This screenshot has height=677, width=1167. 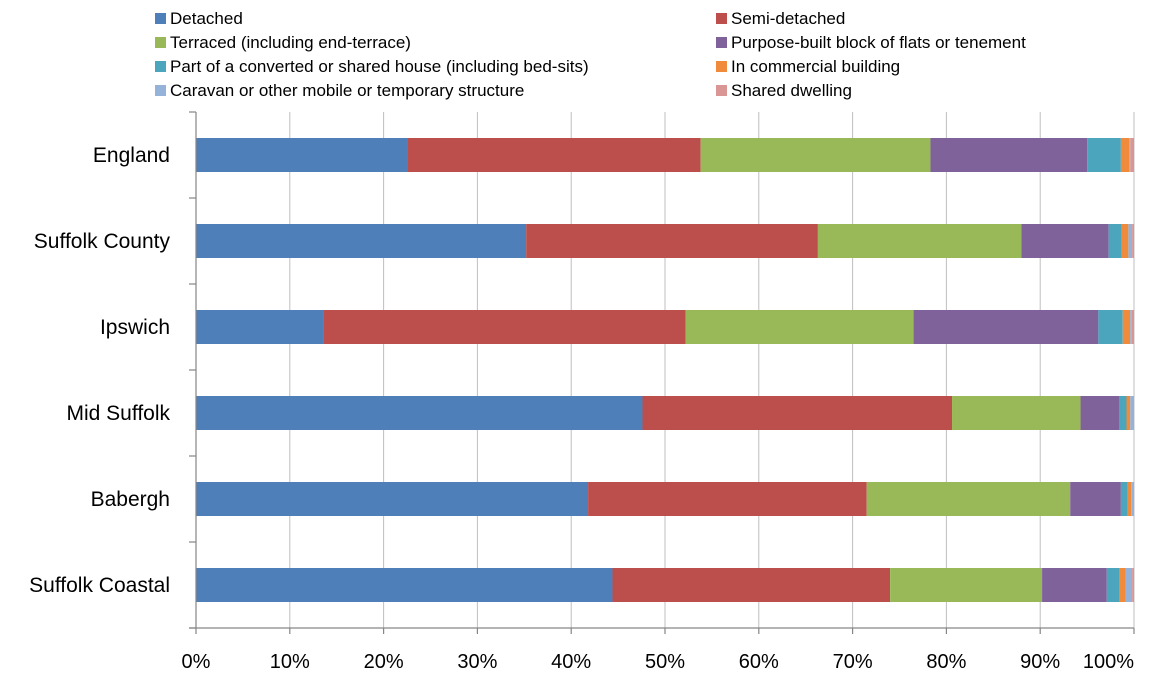 I want to click on x-tick-label-8: 80%, so click(x=946, y=662).